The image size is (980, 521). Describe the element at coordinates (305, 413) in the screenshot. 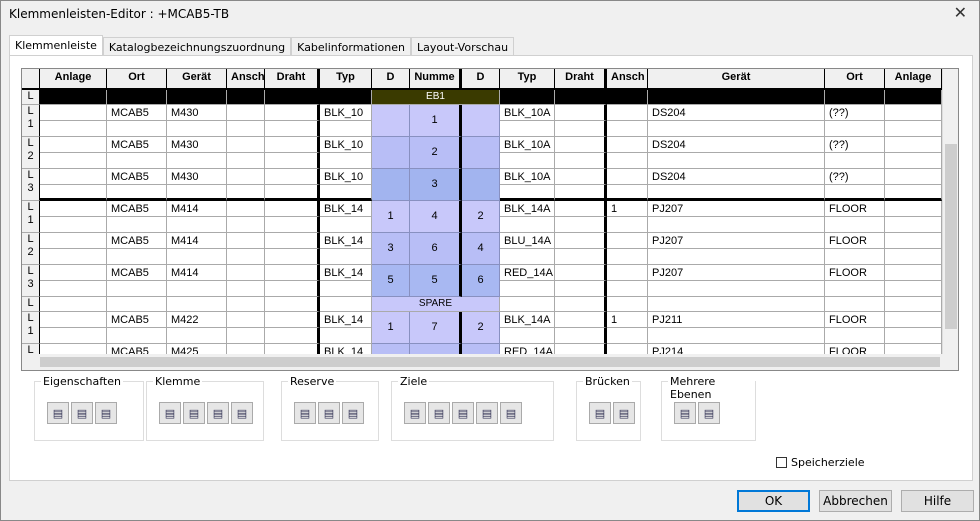

I see `insert-spare-icon: ▤` at that location.